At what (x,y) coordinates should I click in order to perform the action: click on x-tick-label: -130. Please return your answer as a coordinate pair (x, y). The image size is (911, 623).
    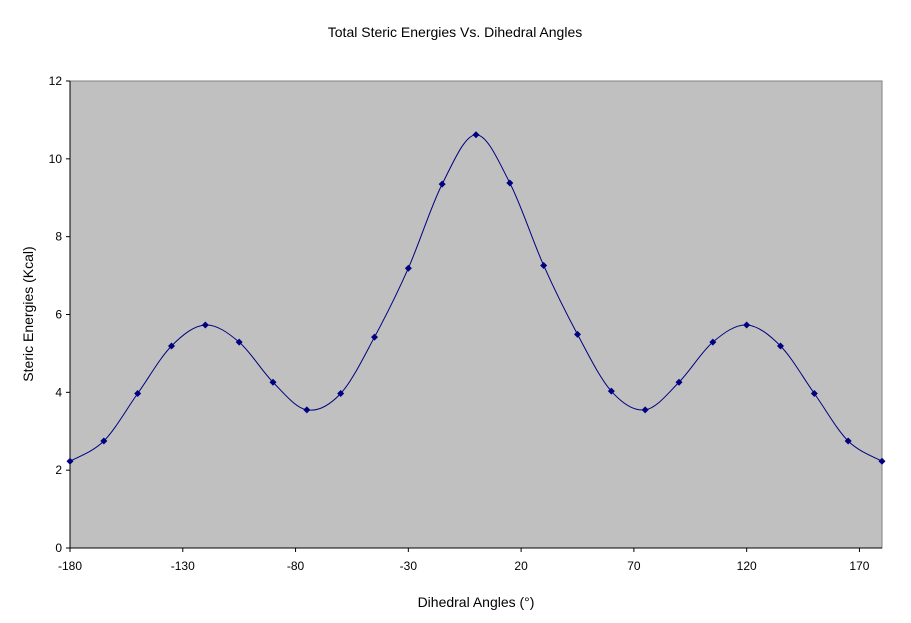
    Looking at the image, I should click on (183, 566).